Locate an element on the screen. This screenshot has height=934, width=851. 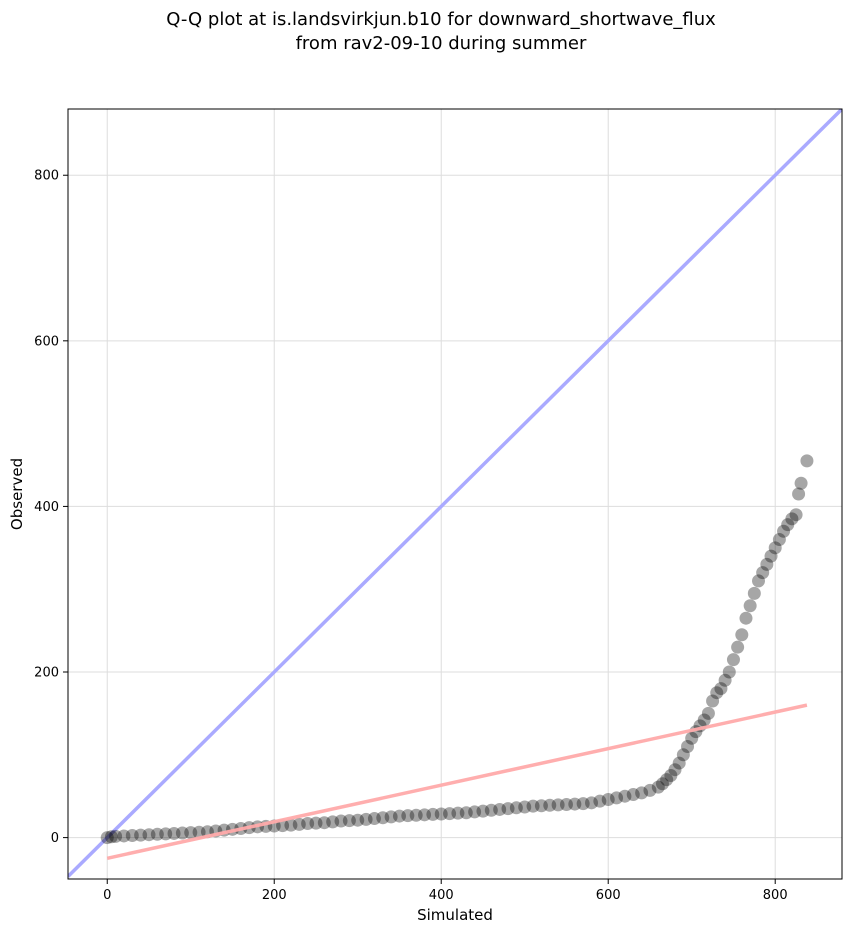
y-axis-label: Observed is located at coordinates (17, 494).